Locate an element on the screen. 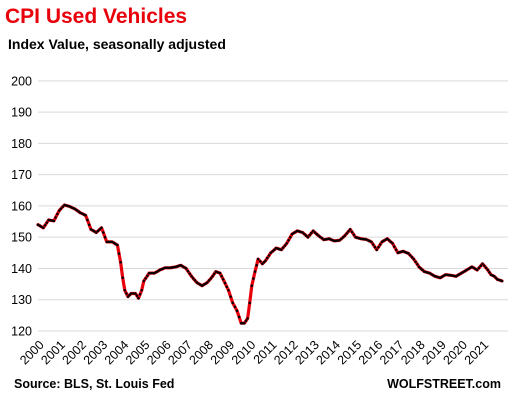 The width and height of the screenshot is (513, 402). y-axis-tick-labels: 120 130 140 150 160 170 180 190 200 is located at coordinates (21, 206).